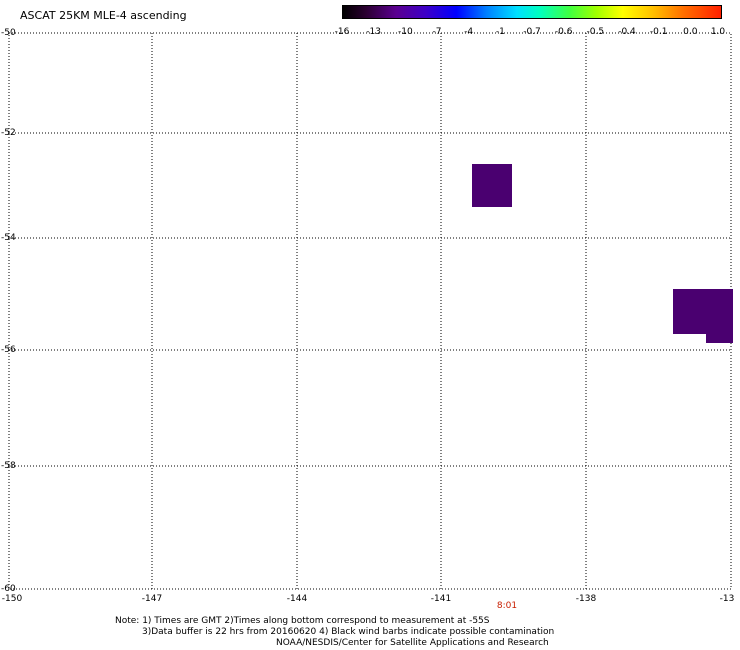 Image resolution: width=740 pixels, height=650 pixels. Describe the element at coordinates (563, 32) in the screenshot. I see `colorbar-tick-label: -0.6` at that location.